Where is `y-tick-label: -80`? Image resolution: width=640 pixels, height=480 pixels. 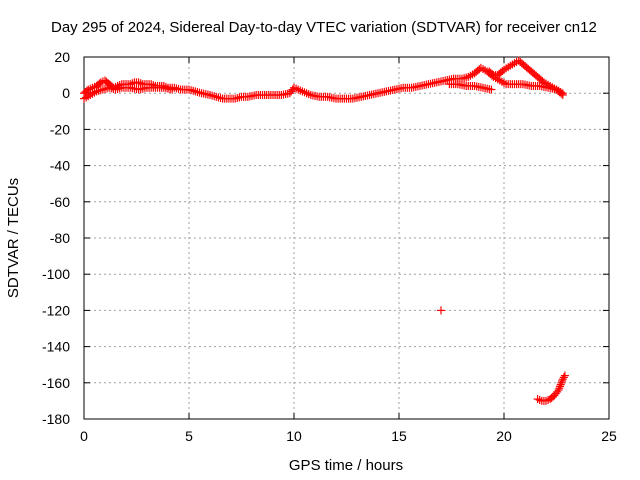 y-tick-label: -80 is located at coordinates (60, 238).